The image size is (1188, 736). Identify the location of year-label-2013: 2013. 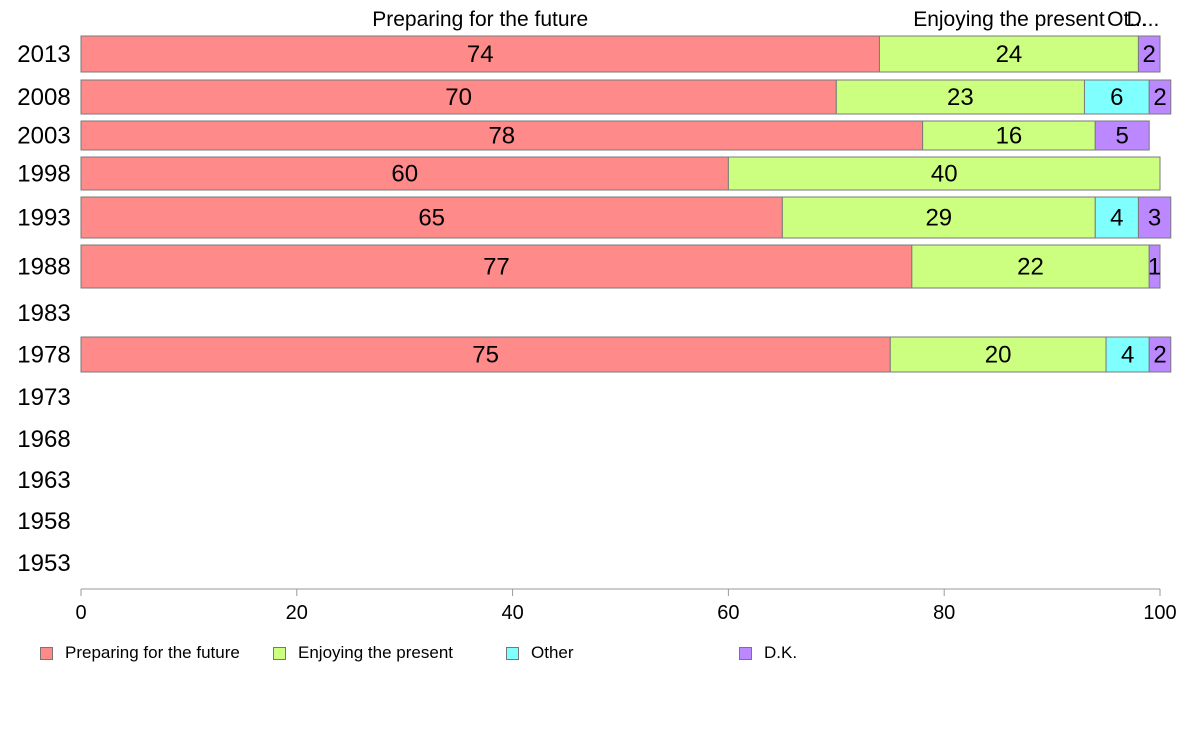
(43, 54).